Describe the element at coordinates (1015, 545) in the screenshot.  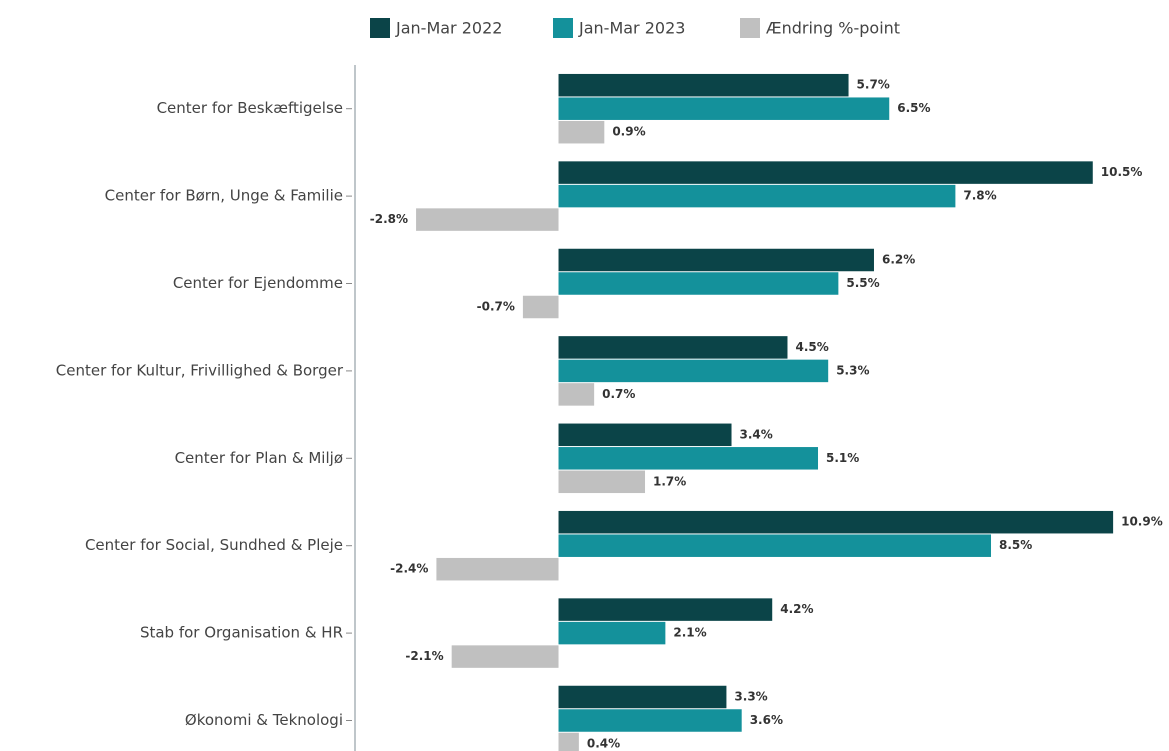
I see `value-label: 8.5%` at that location.